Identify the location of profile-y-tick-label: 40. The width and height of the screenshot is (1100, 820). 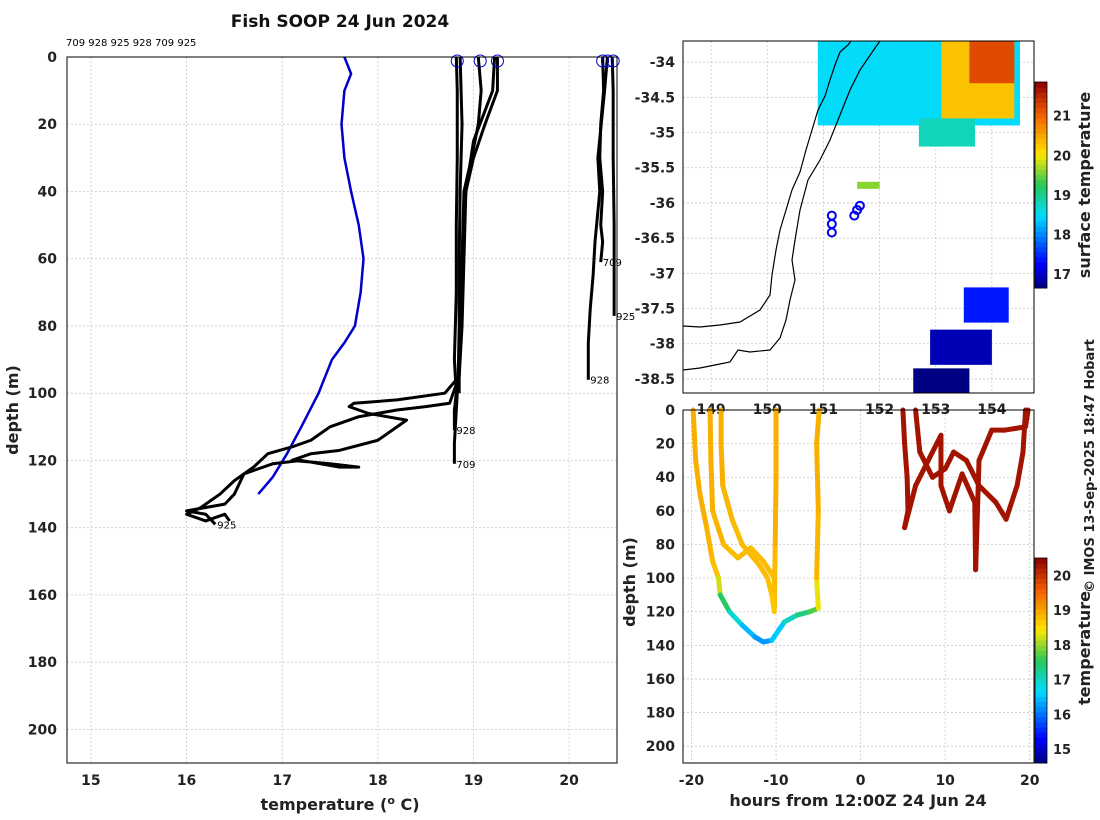
(48, 192).